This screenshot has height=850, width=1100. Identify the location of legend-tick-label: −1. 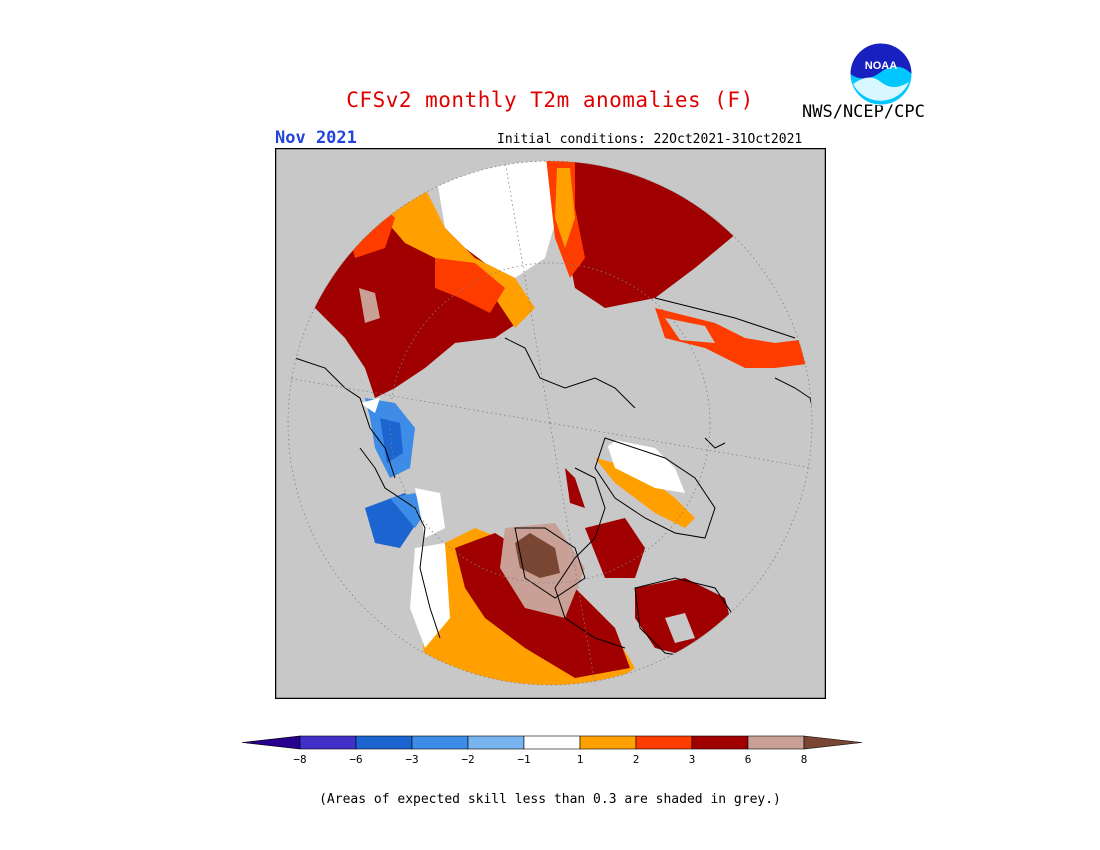
(523, 759).